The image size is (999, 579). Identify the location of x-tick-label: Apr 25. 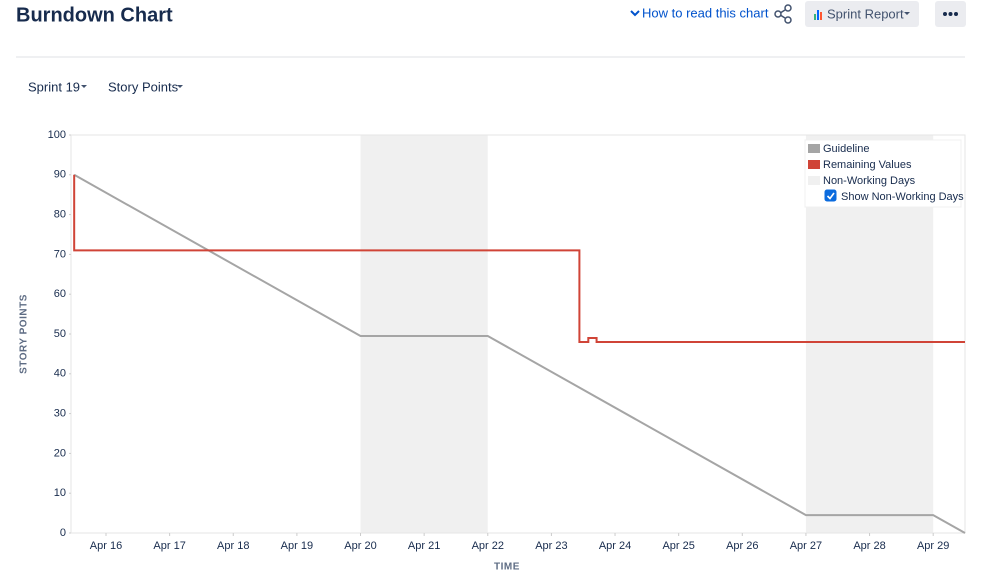
(678, 546).